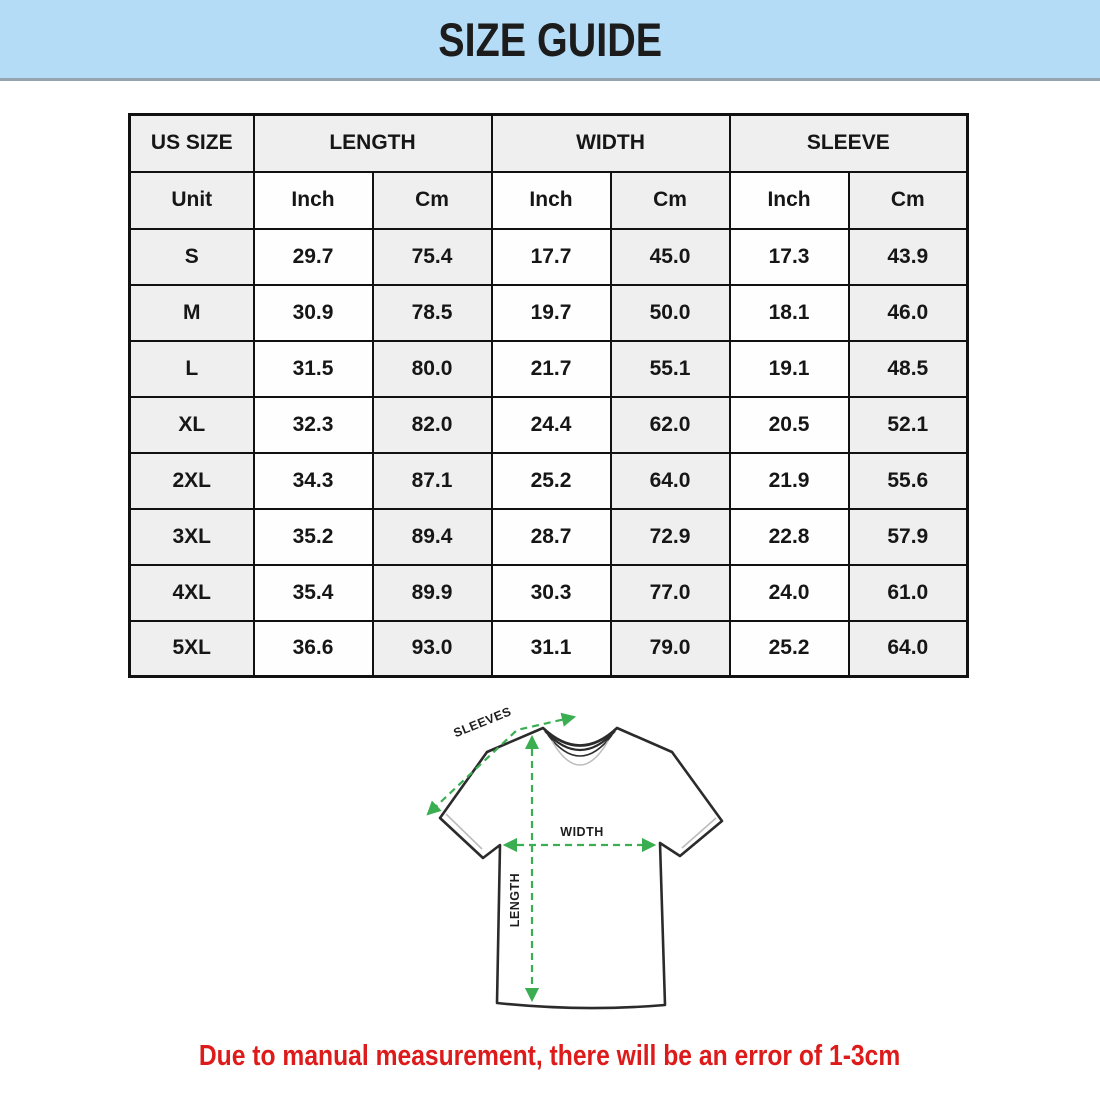 The height and width of the screenshot is (1100, 1100). Describe the element at coordinates (432, 312) in the screenshot. I see `value-cell: 78.5` at that location.